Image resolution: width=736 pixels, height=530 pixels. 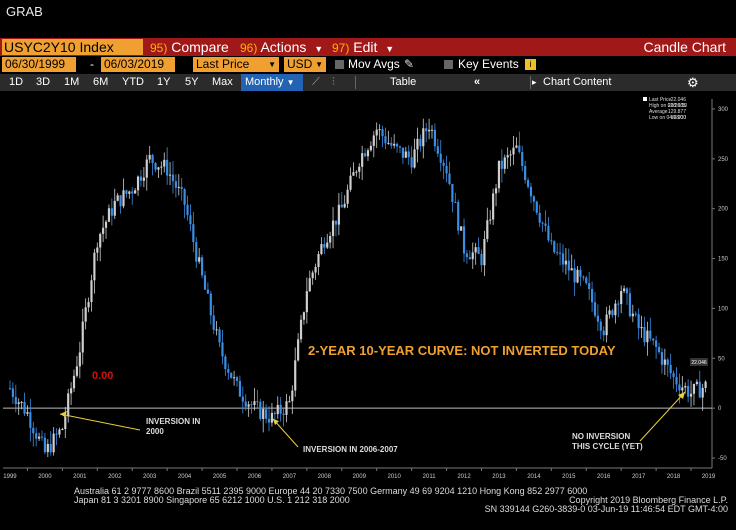 I want to click on settings-bar, so click(x=368, y=65).